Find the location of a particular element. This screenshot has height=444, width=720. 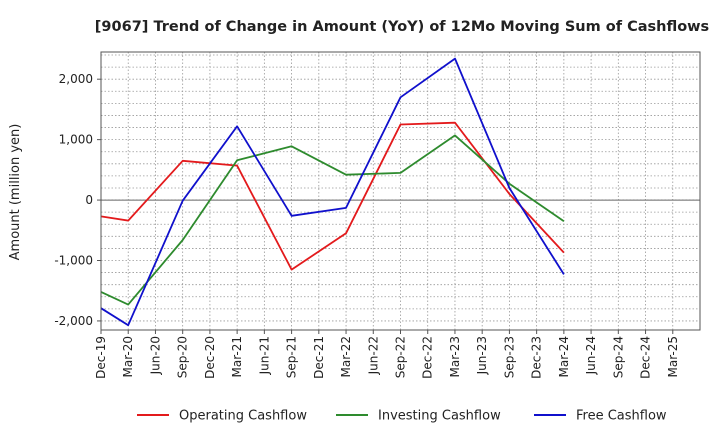

y-tick-label: 1,000 is located at coordinates (76, 140).